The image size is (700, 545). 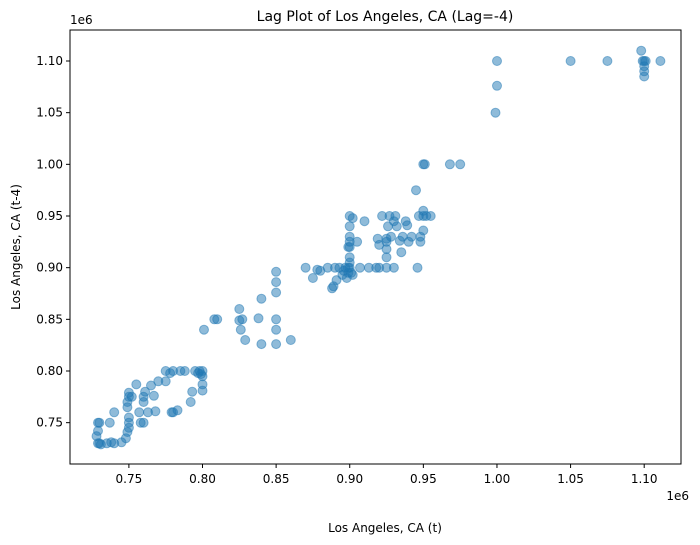 What do you see at coordinates (49, 371) in the screenshot?
I see `y-tick-label: 0.80` at bounding box center [49, 371].